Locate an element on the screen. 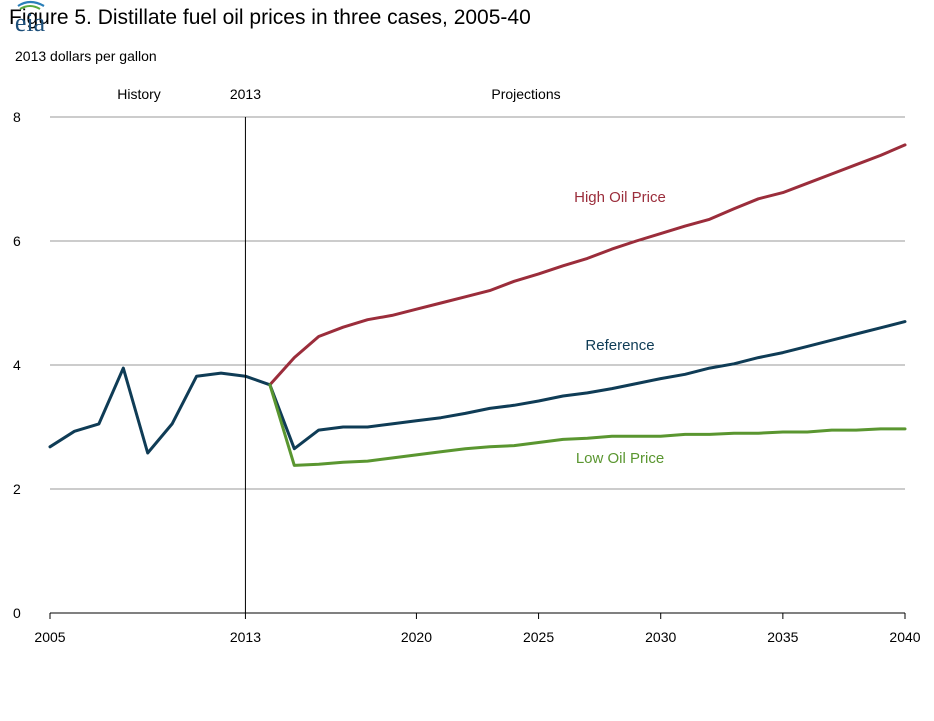 The image size is (934, 721). x-tick-label: 2020 is located at coordinates (416, 637).